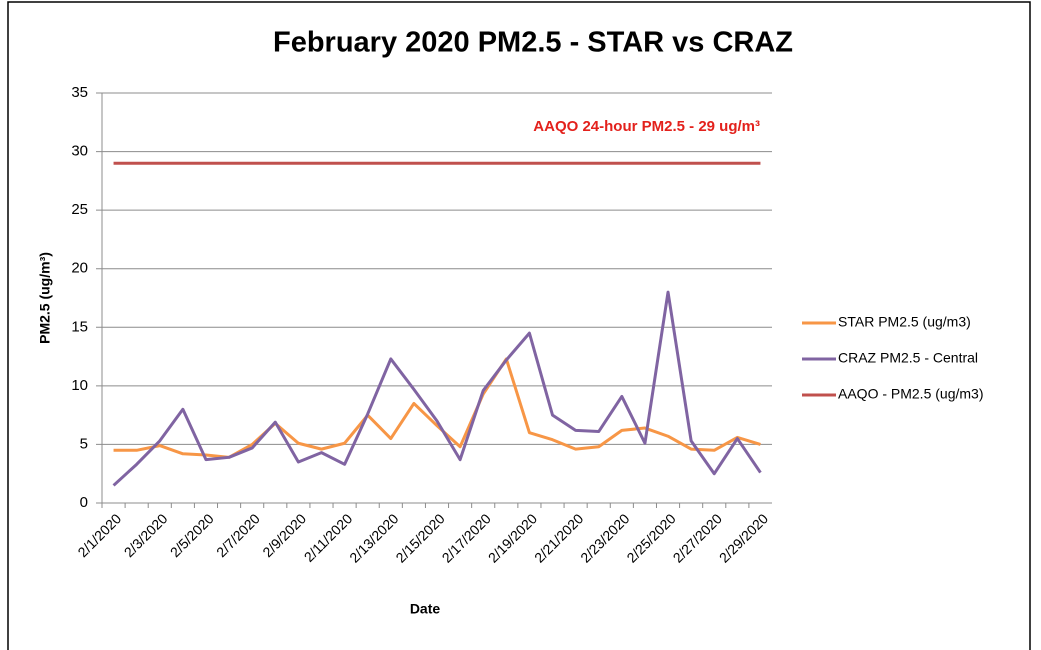 The width and height of the screenshot is (1041, 650). I want to click on x-tick-label: 2/13/2020, so click(374, 538).